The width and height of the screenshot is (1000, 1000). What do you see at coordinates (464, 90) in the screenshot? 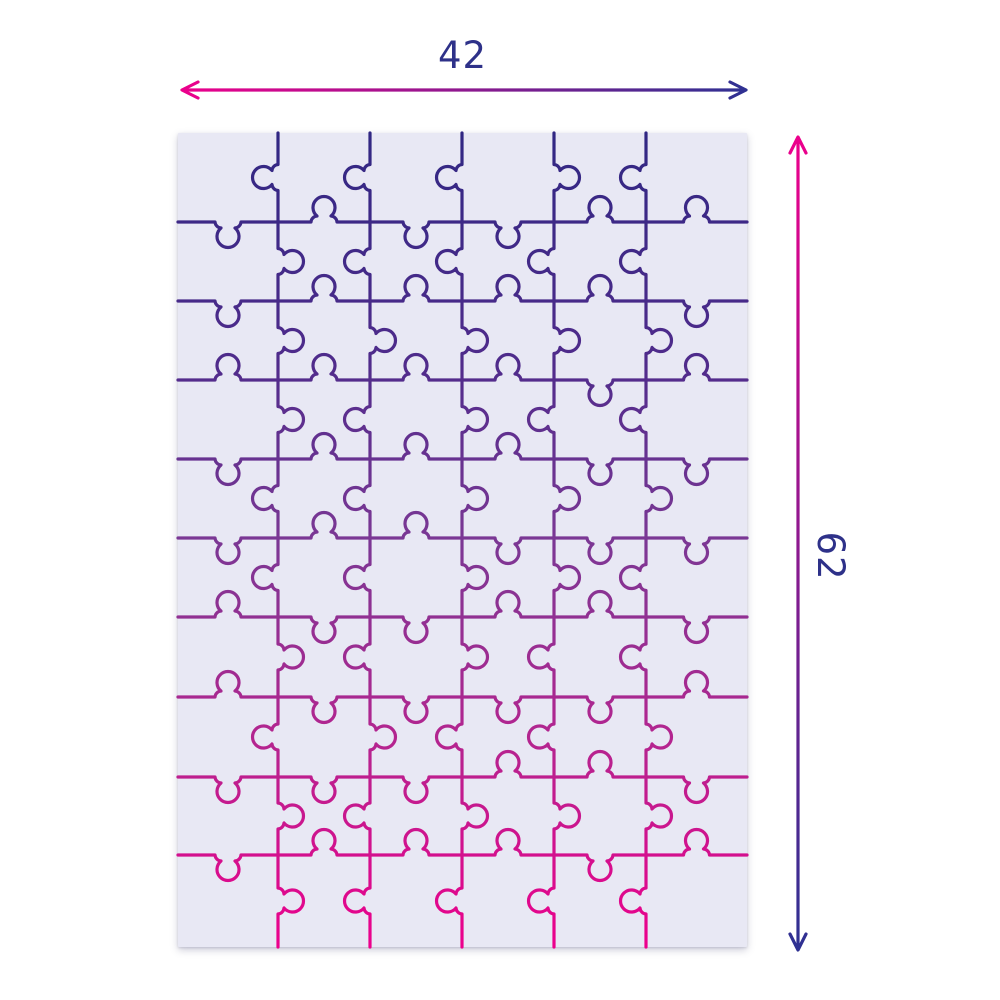
I see `width-arrow` at bounding box center [464, 90].